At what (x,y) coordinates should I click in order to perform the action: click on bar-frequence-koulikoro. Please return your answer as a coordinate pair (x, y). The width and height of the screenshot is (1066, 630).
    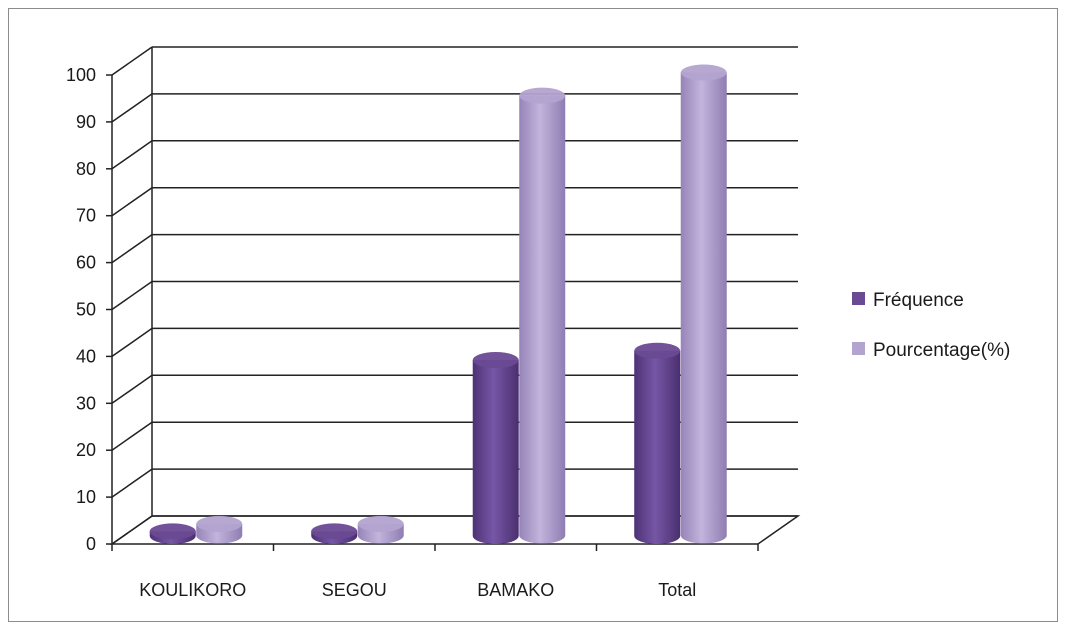
    Looking at the image, I should click on (172, 533).